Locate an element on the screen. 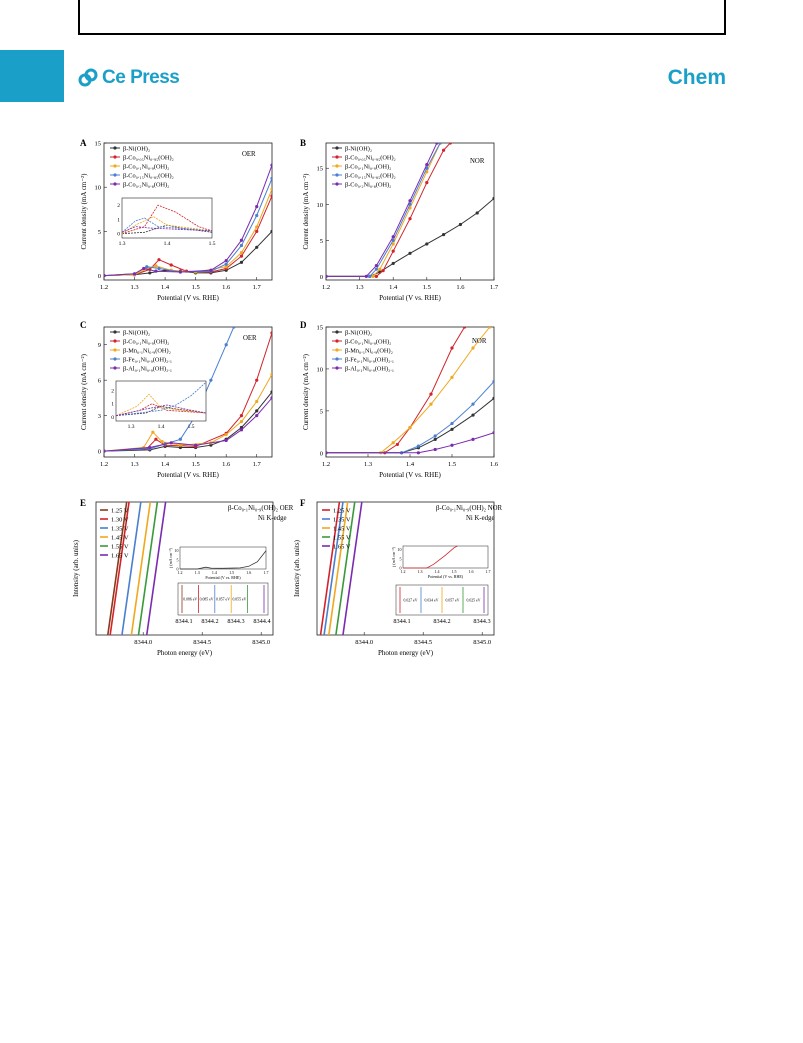 The image size is (803, 1043). legend-entry: 1.25 V is located at coordinates (120, 511).